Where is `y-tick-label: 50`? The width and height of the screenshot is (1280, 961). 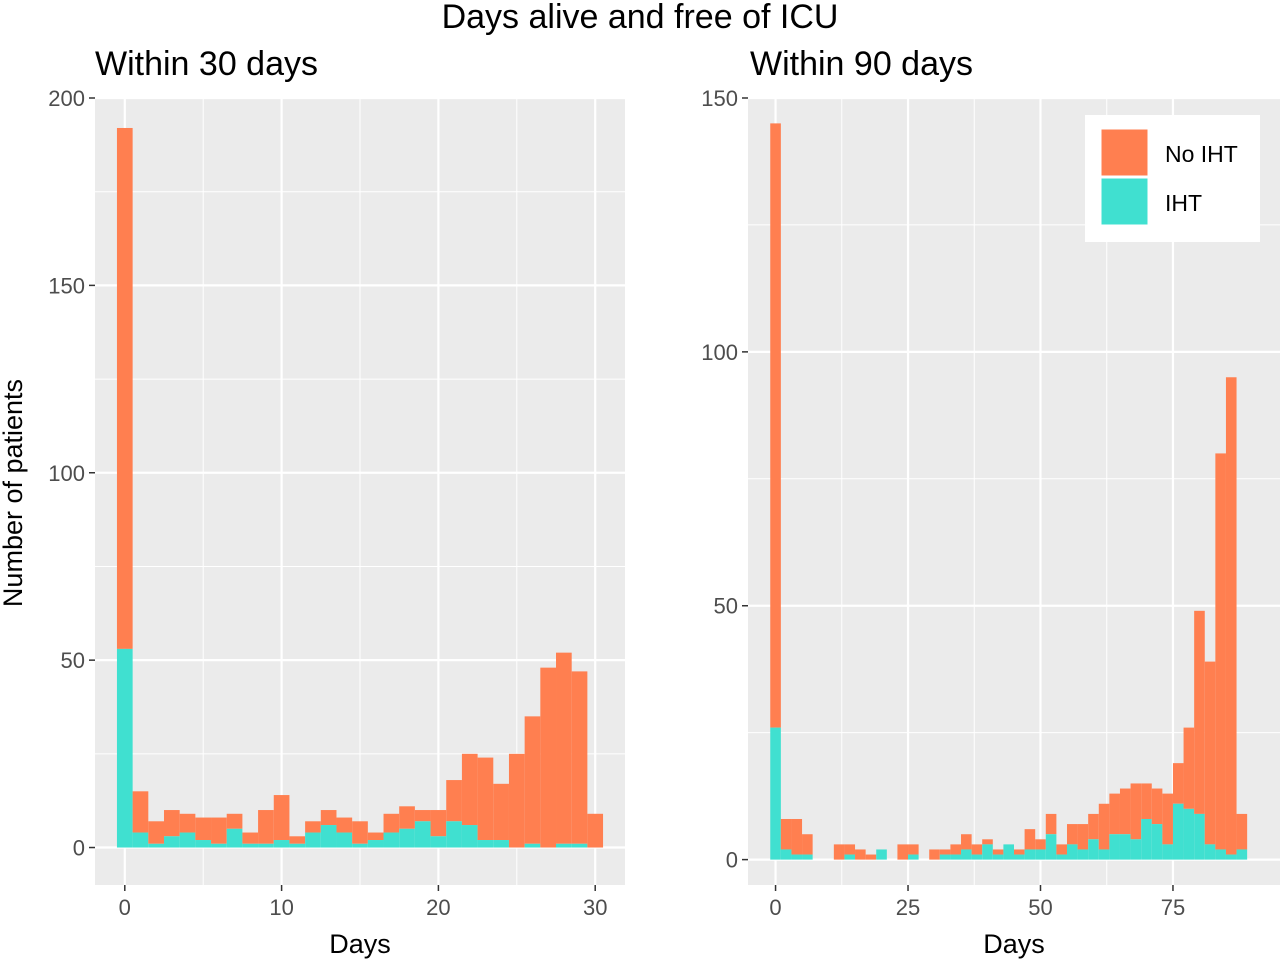 y-tick-label: 50 is located at coordinates (73, 660).